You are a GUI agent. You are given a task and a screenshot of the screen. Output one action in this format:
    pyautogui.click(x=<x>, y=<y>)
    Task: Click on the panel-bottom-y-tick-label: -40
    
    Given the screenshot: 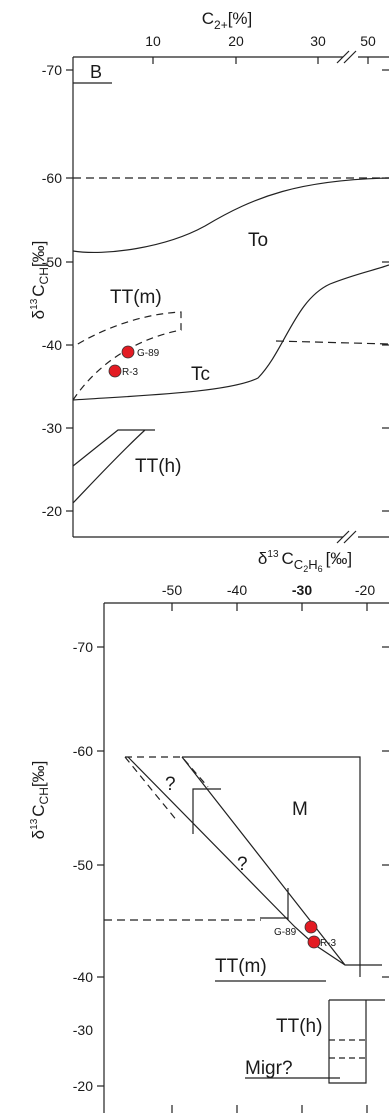 What is the action you would take?
    pyautogui.click(x=83, y=977)
    